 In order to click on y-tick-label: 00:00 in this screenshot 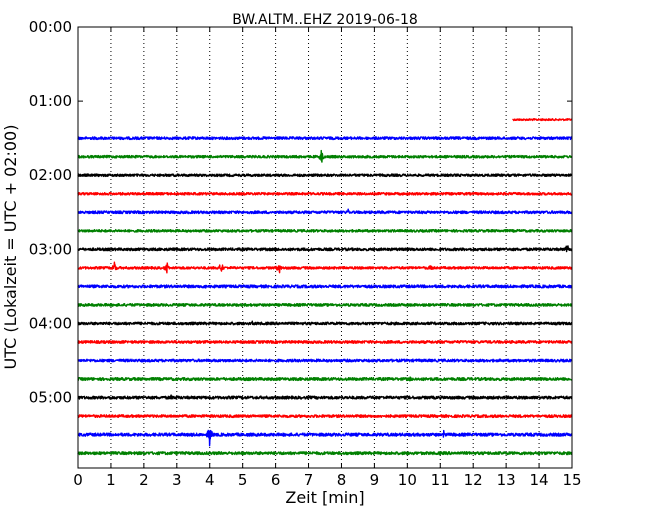, I will do `click(50, 27)`.